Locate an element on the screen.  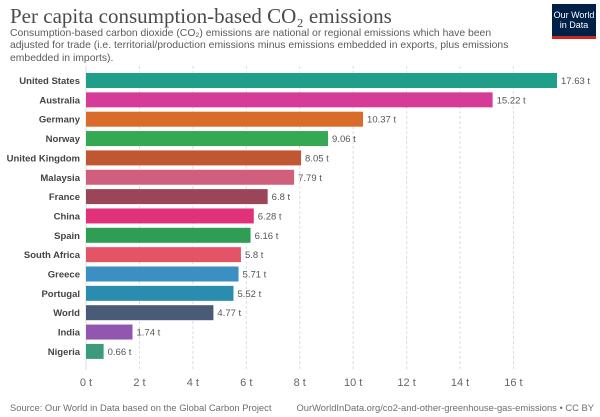
x-tick-label: 16 t is located at coordinates (513, 383).